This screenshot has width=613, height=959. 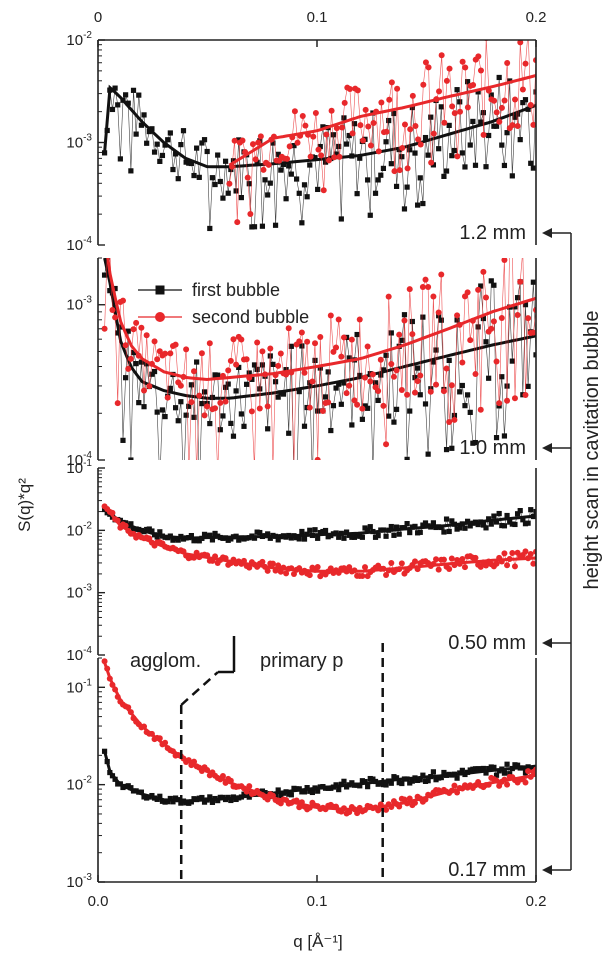 I want to click on height-label: 0.50 mm, so click(x=487, y=643).